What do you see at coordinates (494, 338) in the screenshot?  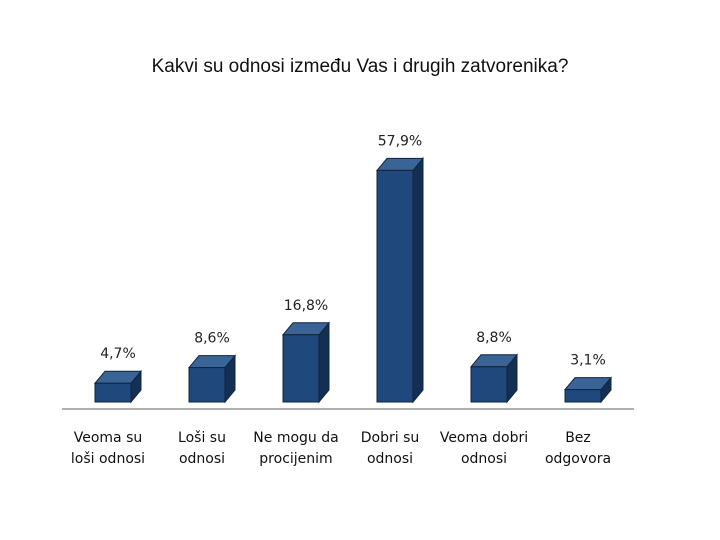 I see `data-label: 8,8%` at bounding box center [494, 338].